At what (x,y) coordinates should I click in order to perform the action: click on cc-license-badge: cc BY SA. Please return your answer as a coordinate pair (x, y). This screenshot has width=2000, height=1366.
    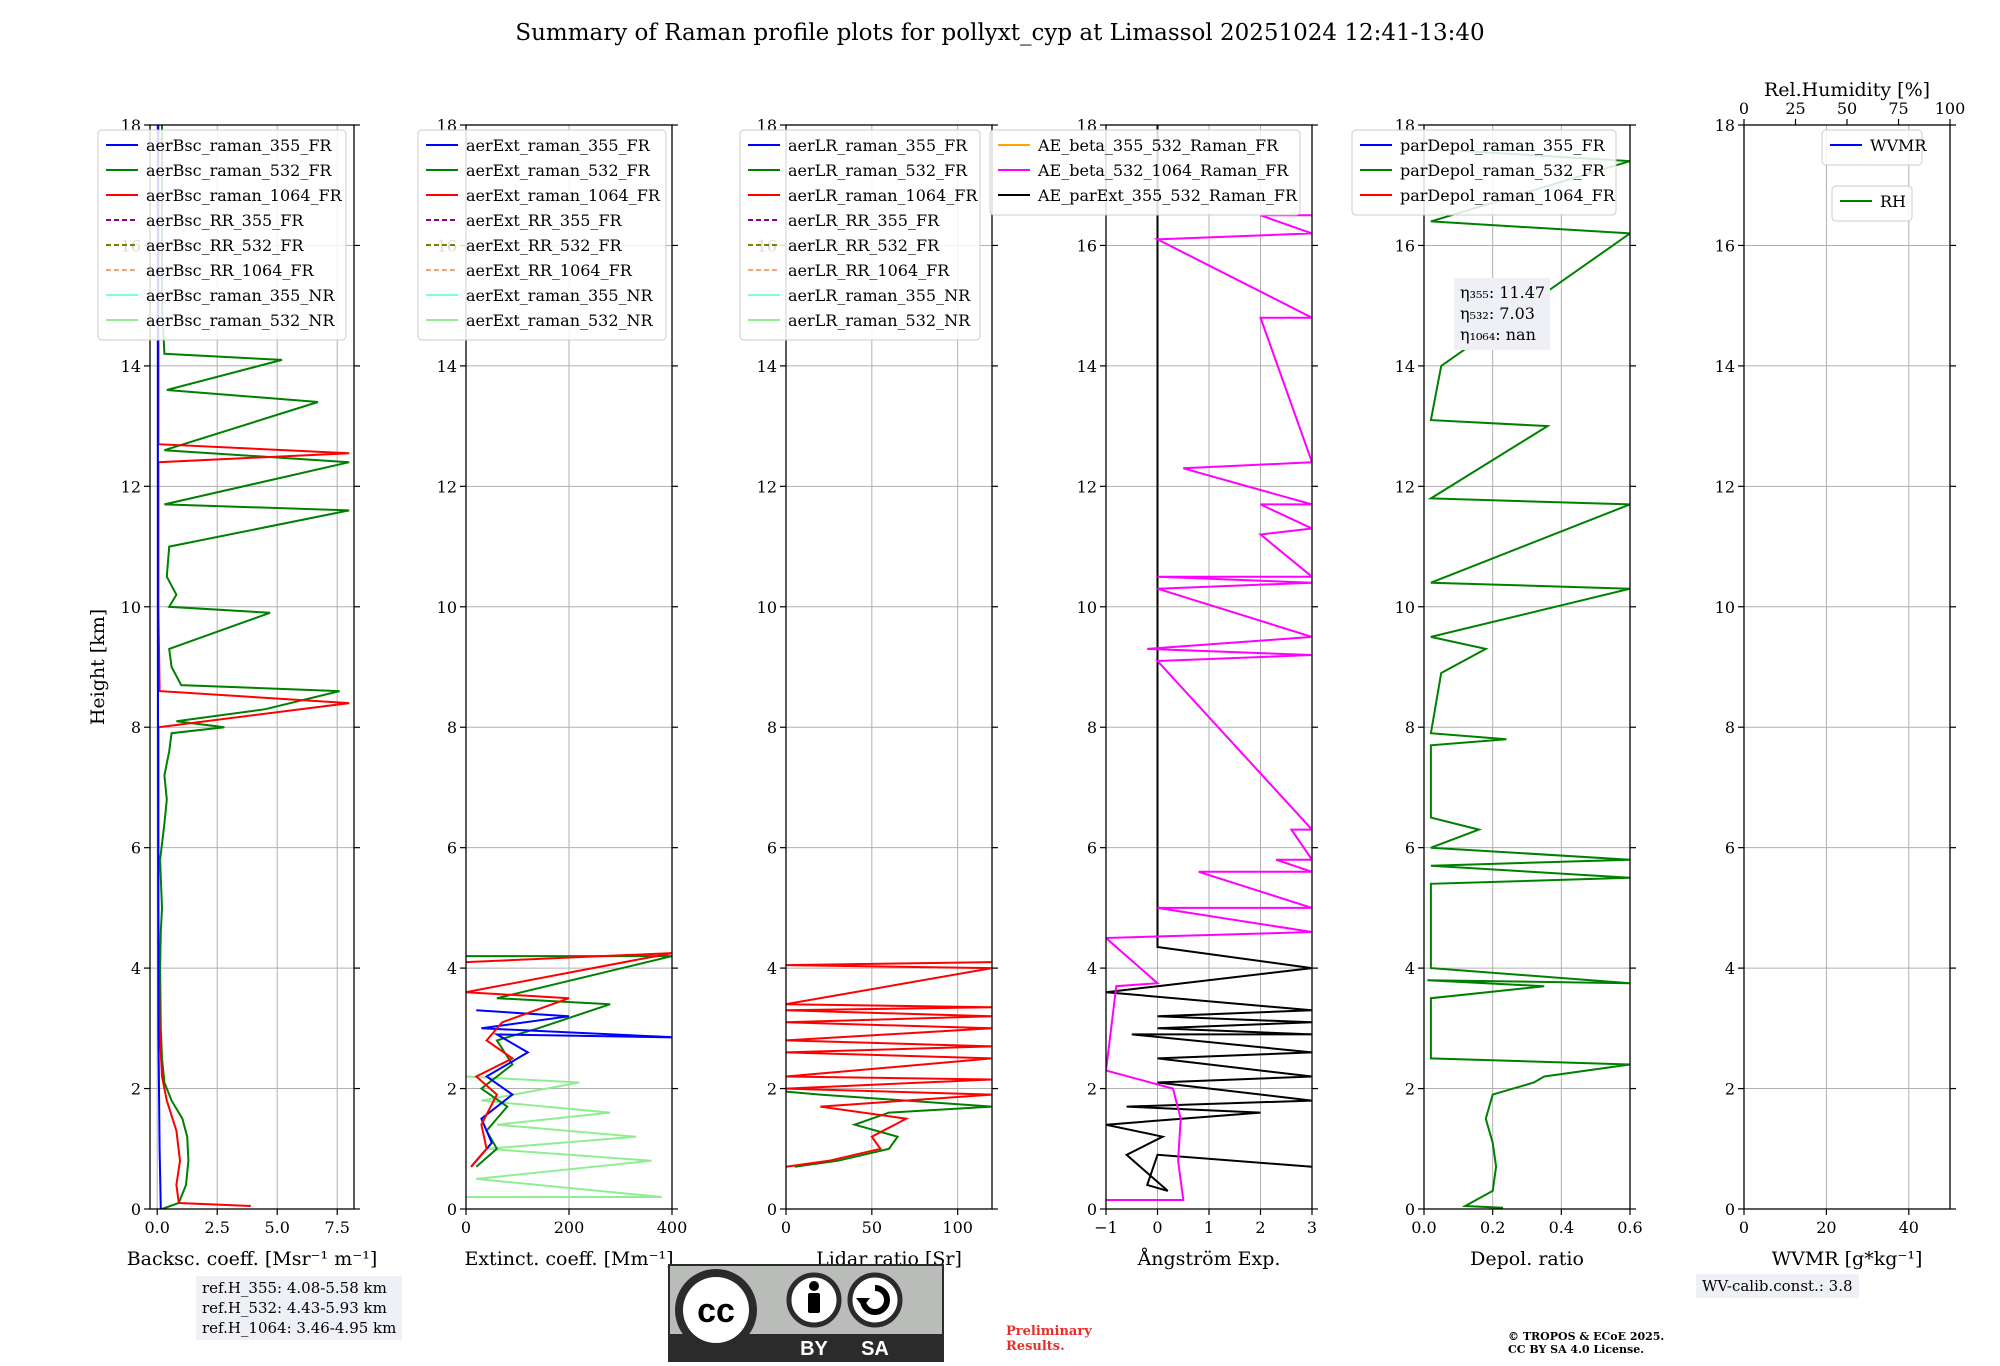
    Looking at the image, I should click on (806, 1313).